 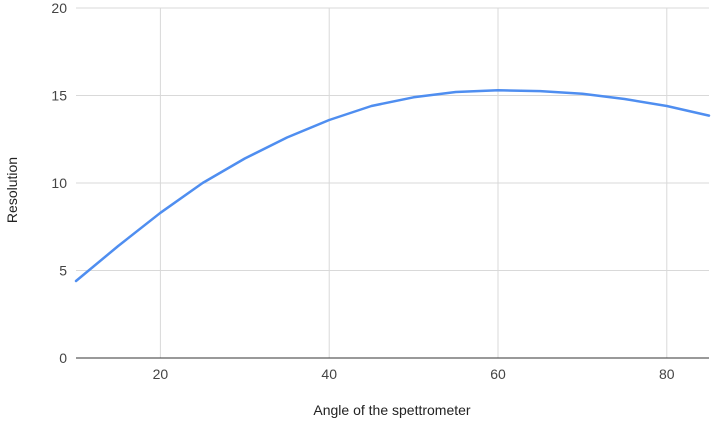 What do you see at coordinates (161, 374) in the screenshot?
I see `x-tick-label: 20` at bounding box center [161, 374].